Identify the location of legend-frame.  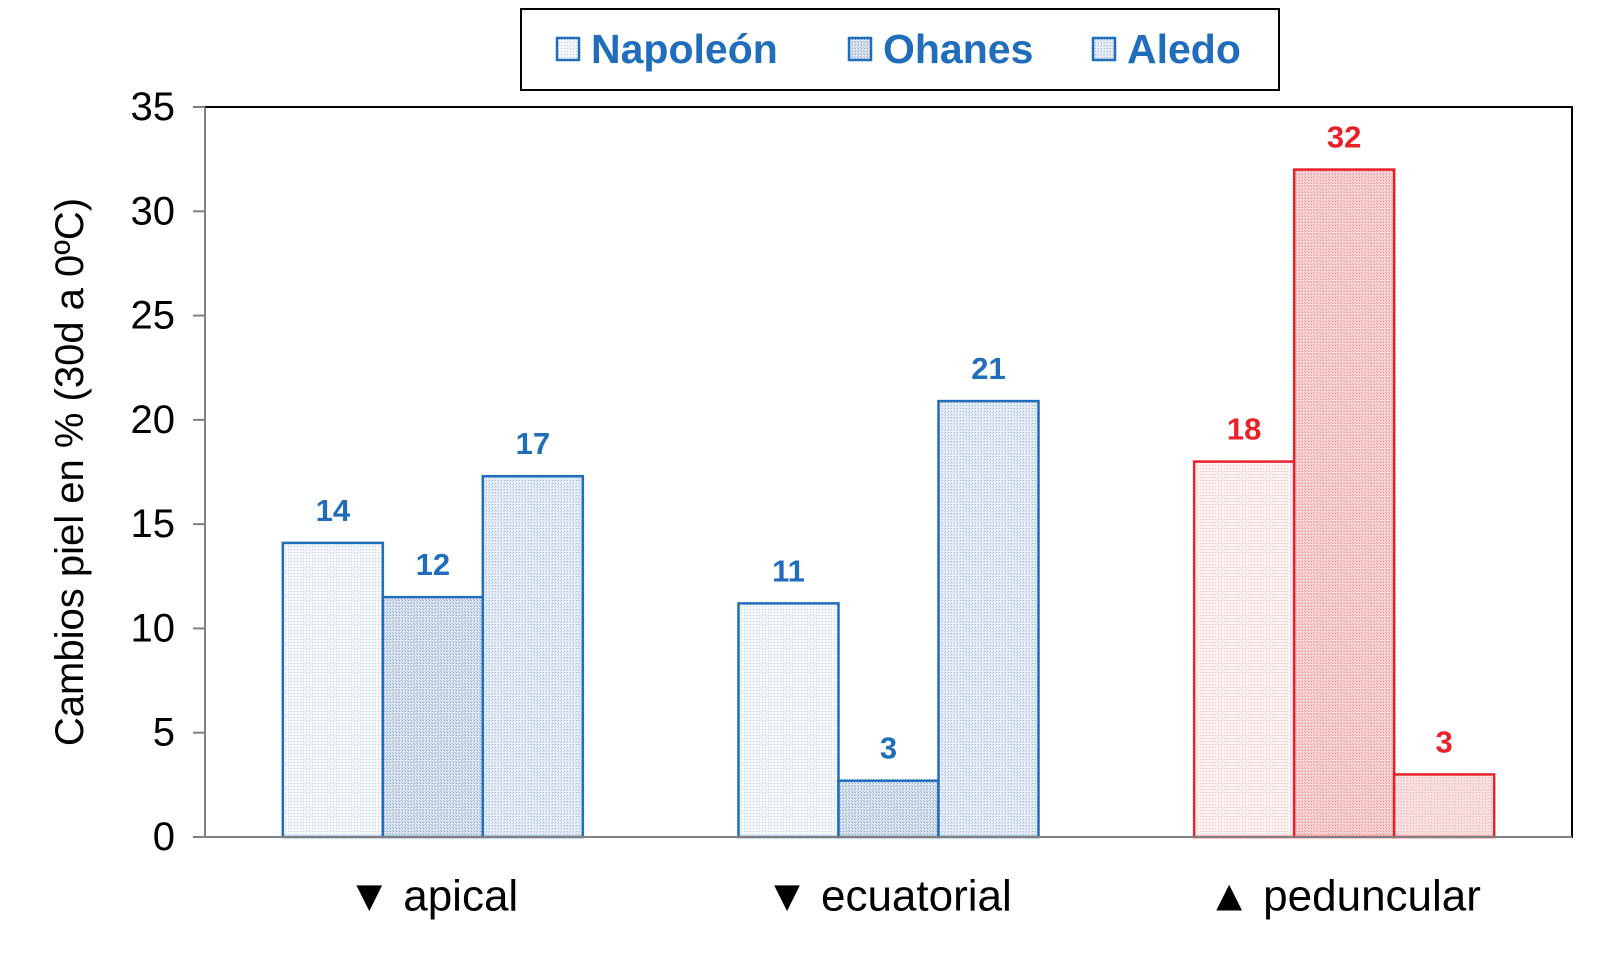
(900, 49).